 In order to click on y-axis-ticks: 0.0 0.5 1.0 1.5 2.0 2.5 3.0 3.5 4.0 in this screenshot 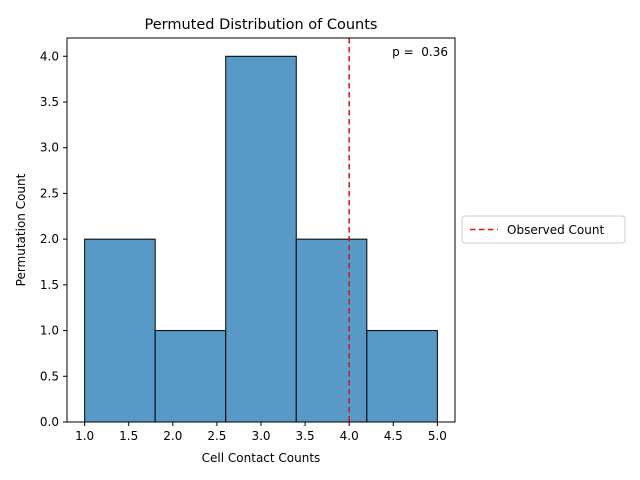, I will do `click(53, 239)`.